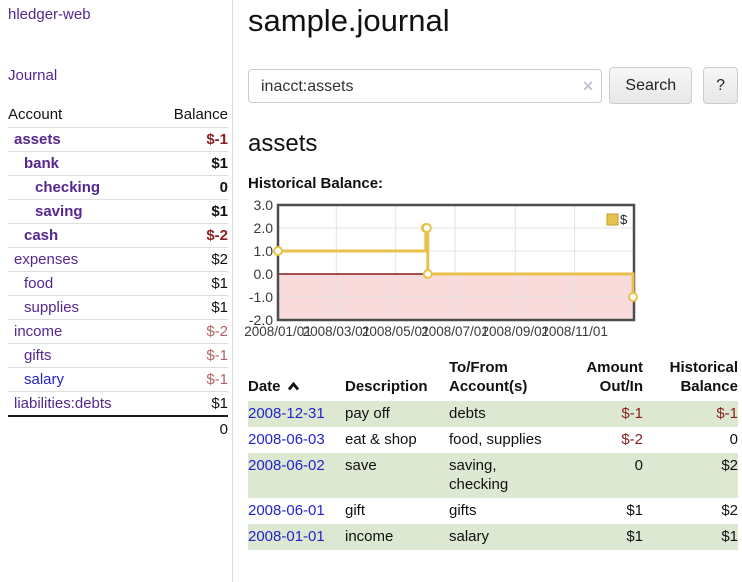  I want to click on transaction-date-link: 2008-06-03, so click(286, 439).